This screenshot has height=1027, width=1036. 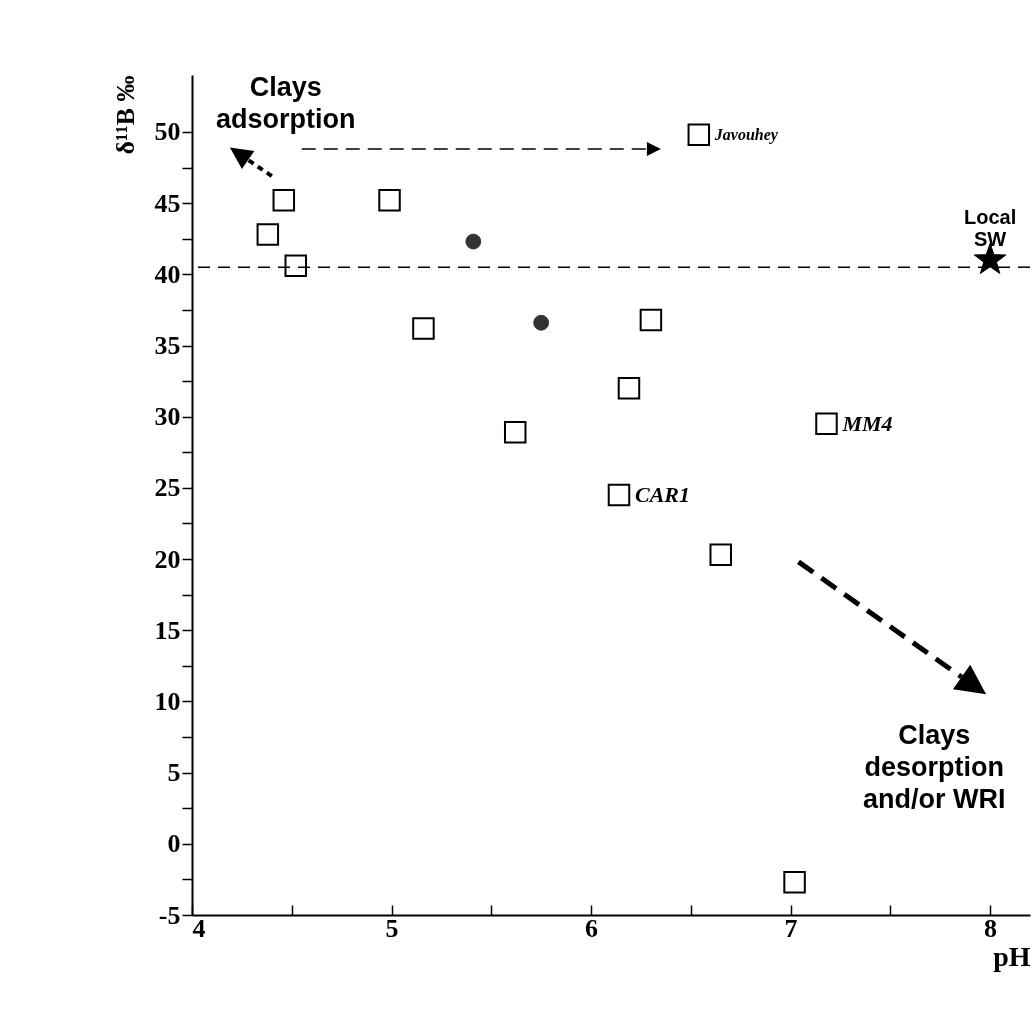 I want to click on y-tick-label: 35, so click(x=167, y=346).